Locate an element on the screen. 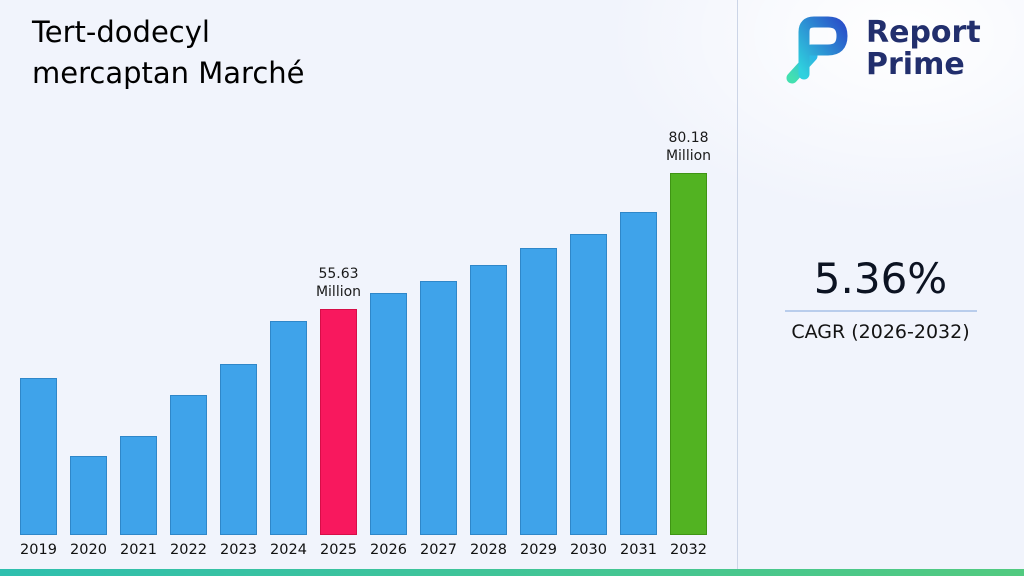 This screenshot has width=1024, height=576. bar-item-2030: 2030 is located at coordinates (588, 360).